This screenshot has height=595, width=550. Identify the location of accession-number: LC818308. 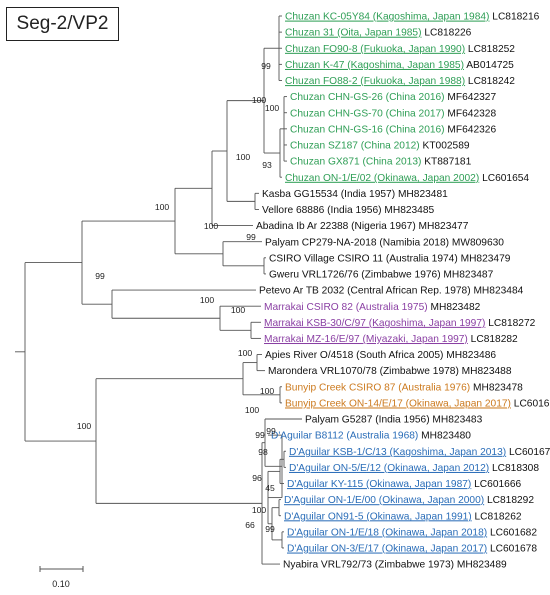
(514, 468).